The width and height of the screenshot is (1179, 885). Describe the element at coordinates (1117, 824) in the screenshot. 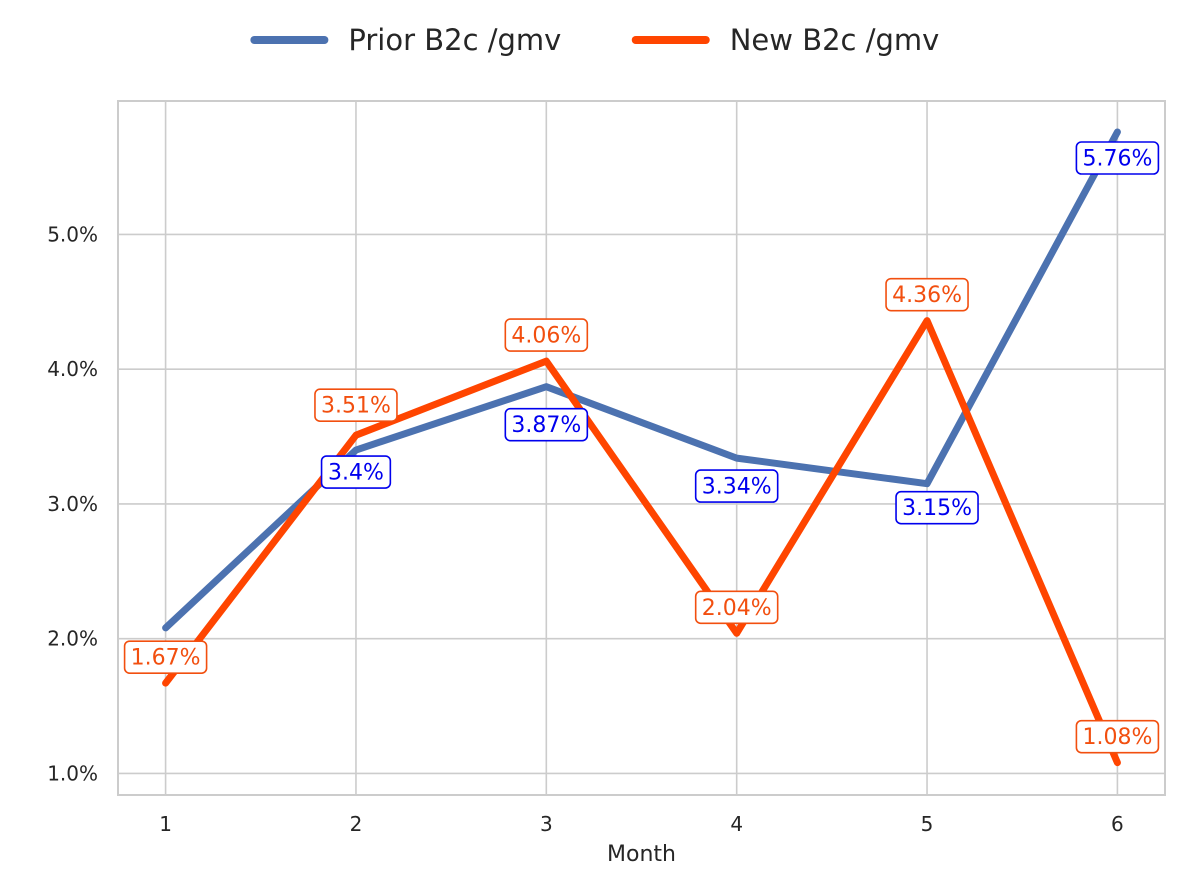

I see `x-tick-label: 6` at that location.